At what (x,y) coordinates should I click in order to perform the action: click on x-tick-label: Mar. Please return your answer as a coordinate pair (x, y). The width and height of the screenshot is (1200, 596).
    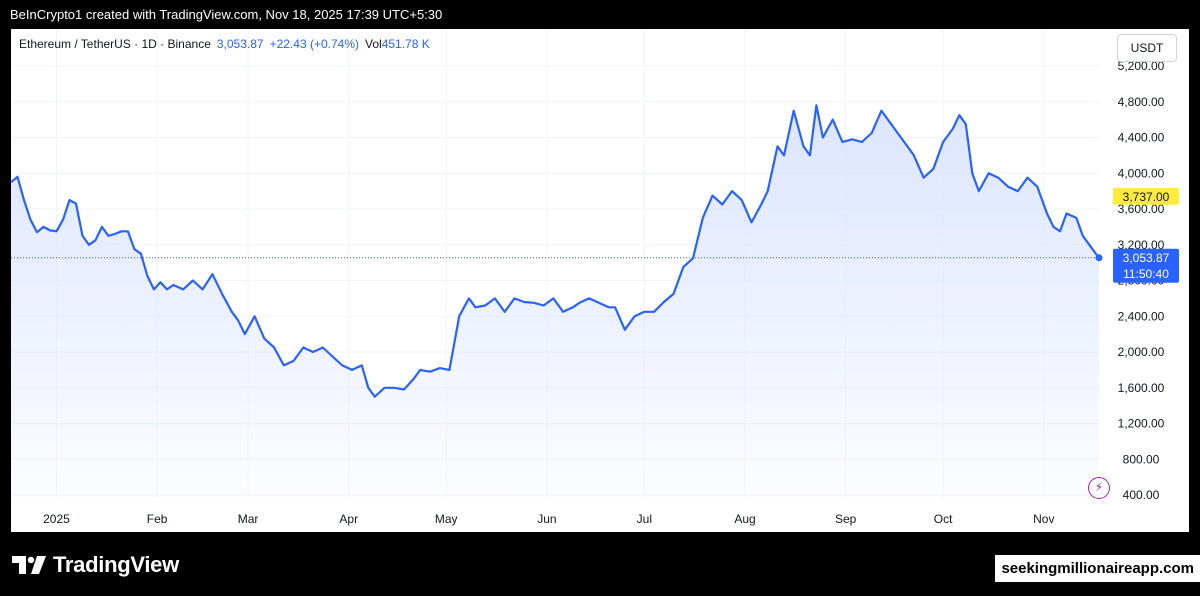
    Looking at the image, I should click on (248, 519).